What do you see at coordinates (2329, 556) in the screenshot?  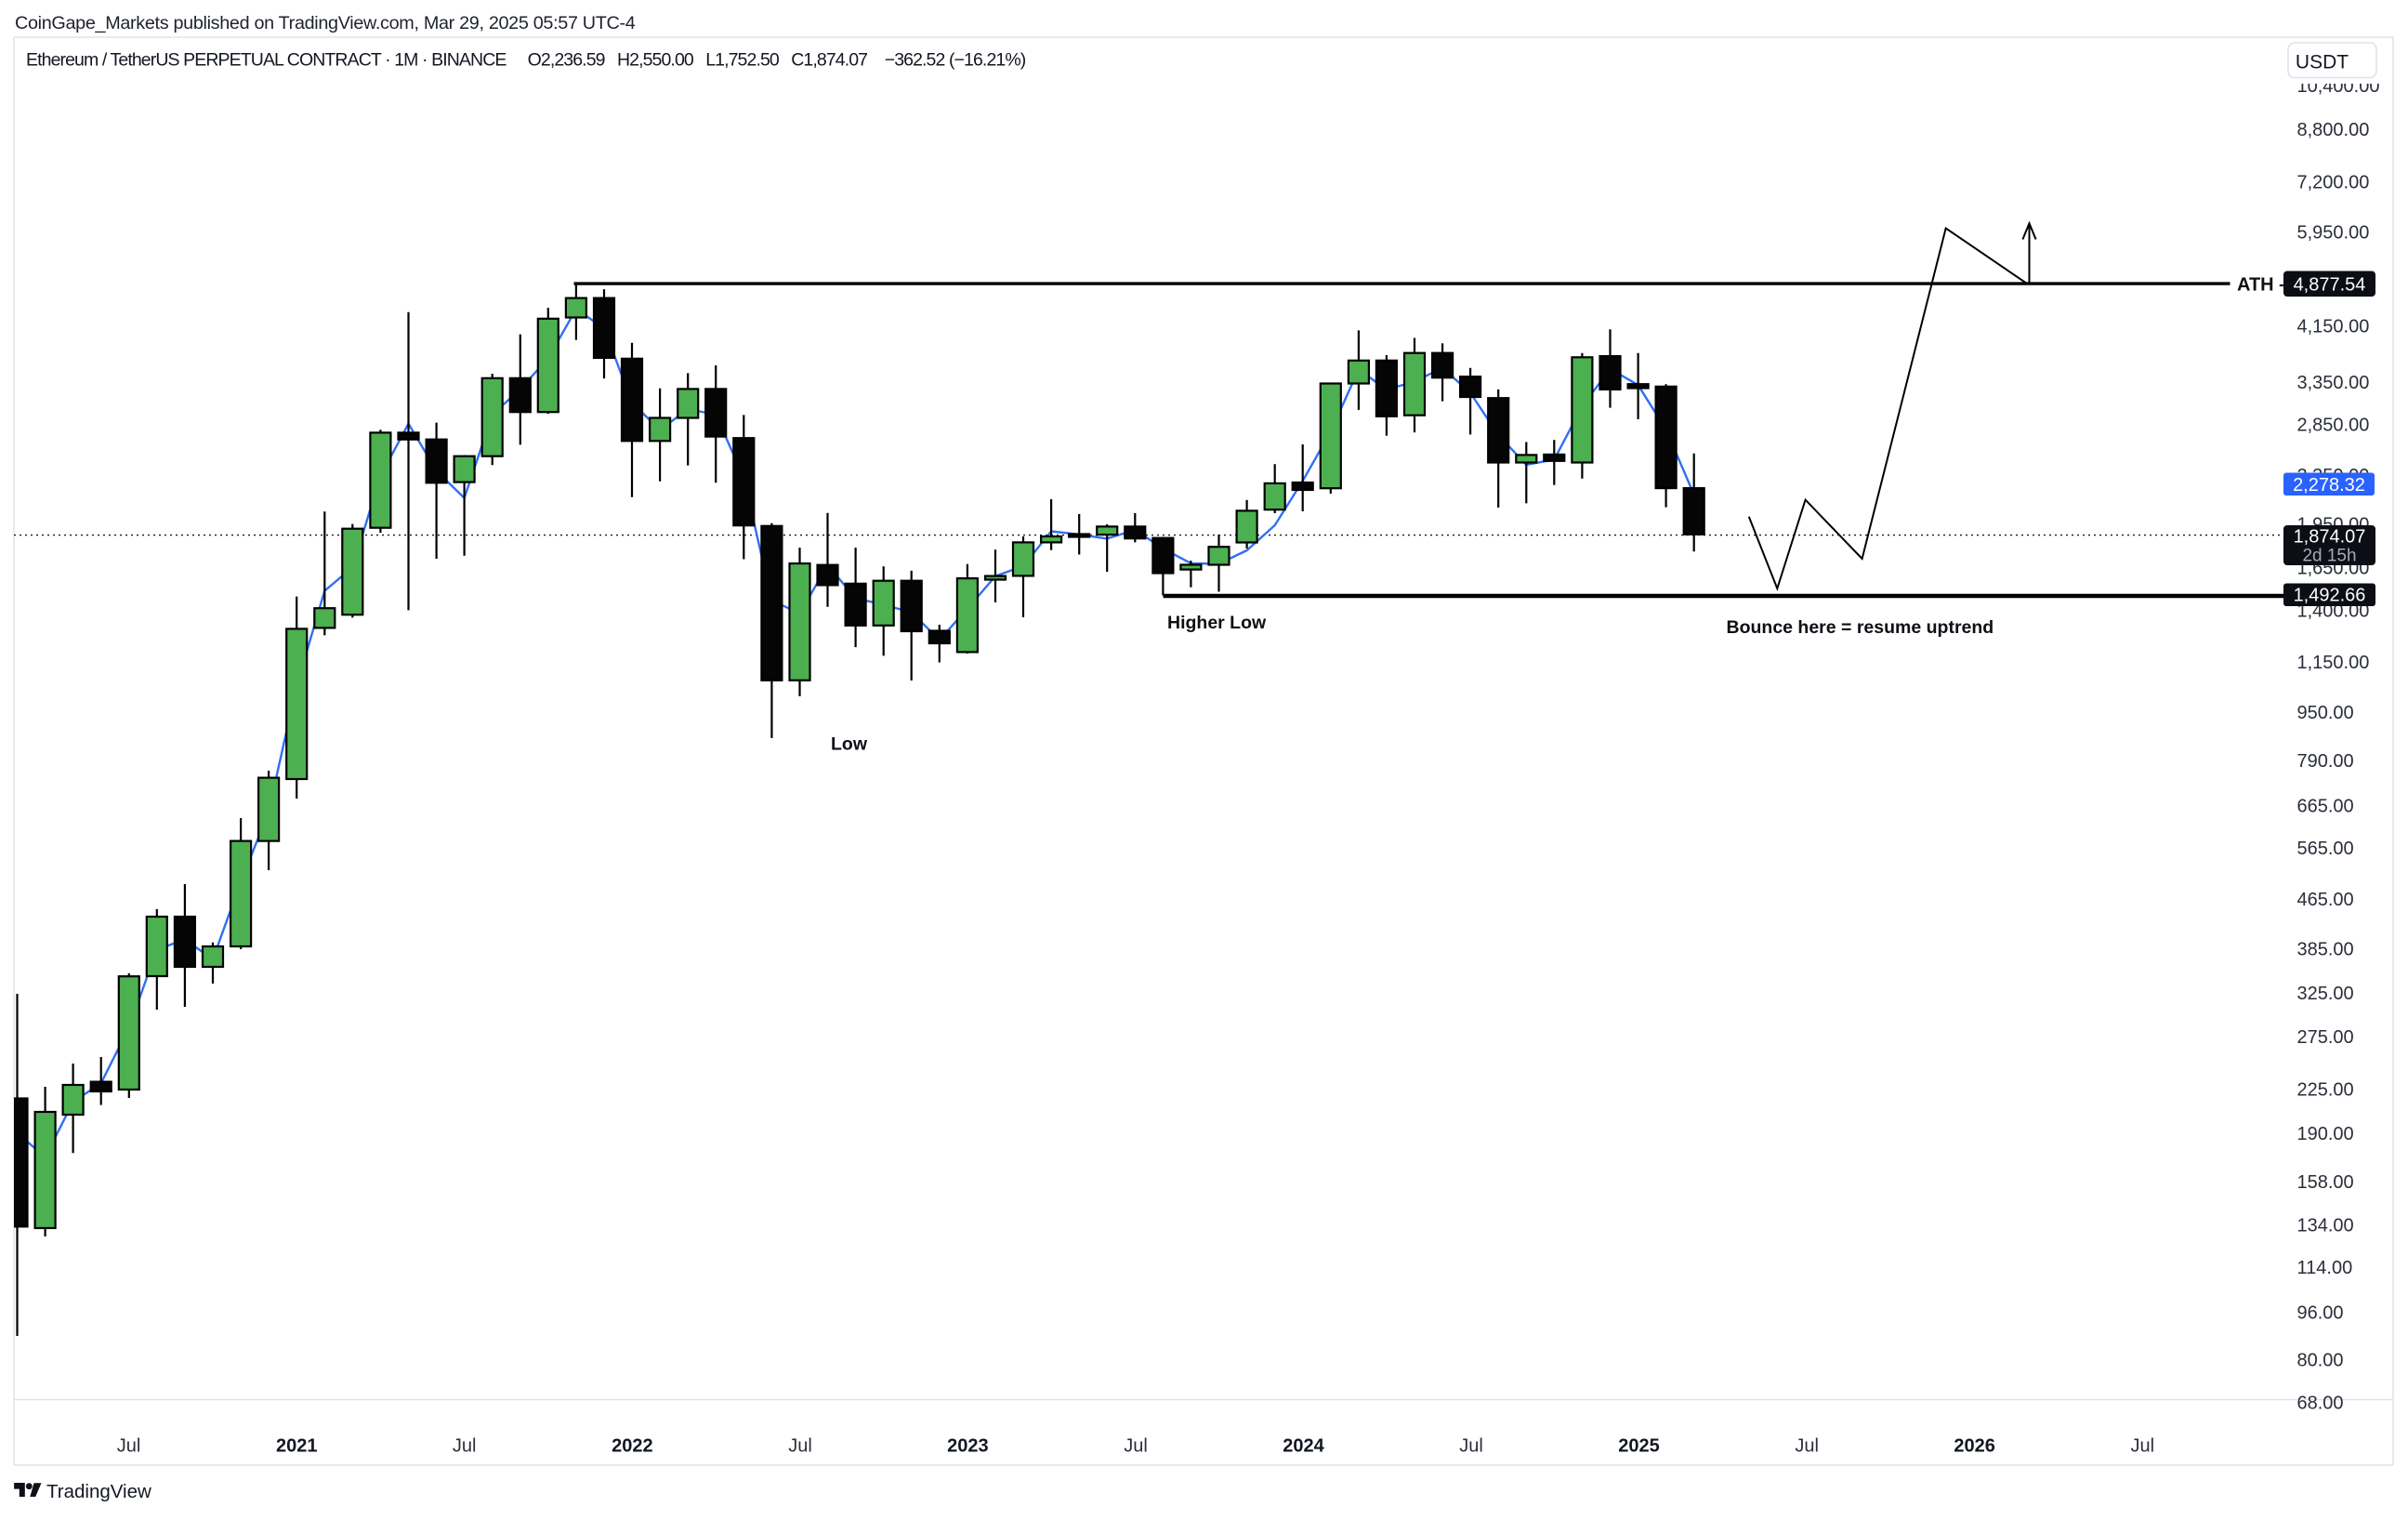 I see `svg-text: 2d 15h` at bounding box center [2329, 556].